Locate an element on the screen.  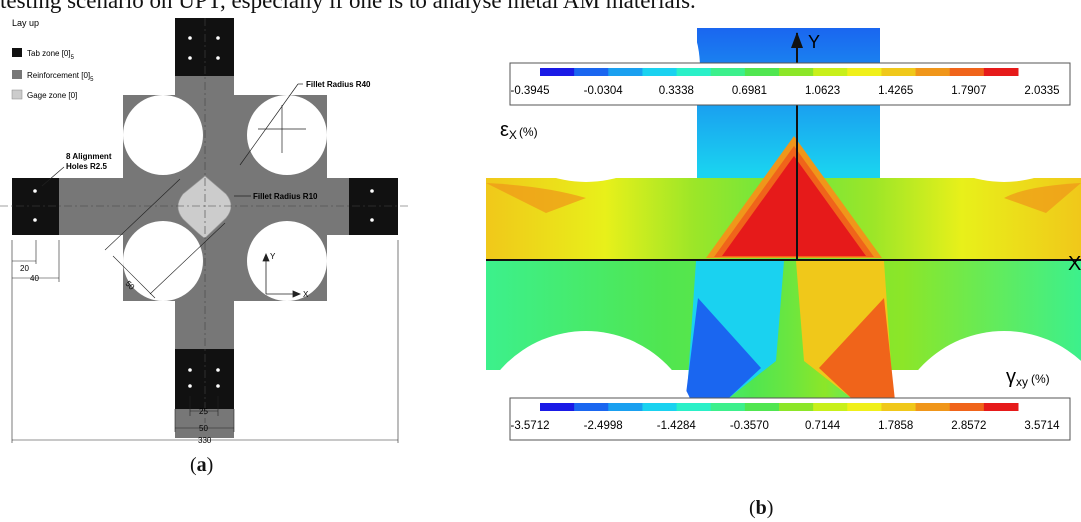
bottom-colorbar-tick-label: 0.7144 is located at coordinates (823, 426).